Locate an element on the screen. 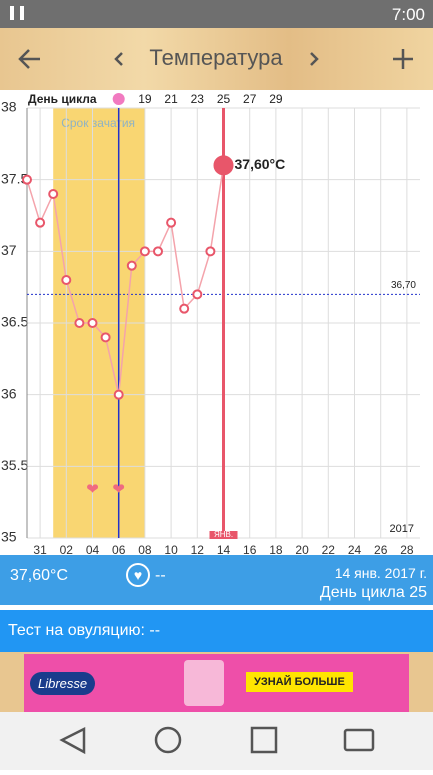 The height and width of the screenshot is (775, 433). ad-banner: Libresse УЗНАЙ БОЛЬШЕ is located at coordinates (216, 683).